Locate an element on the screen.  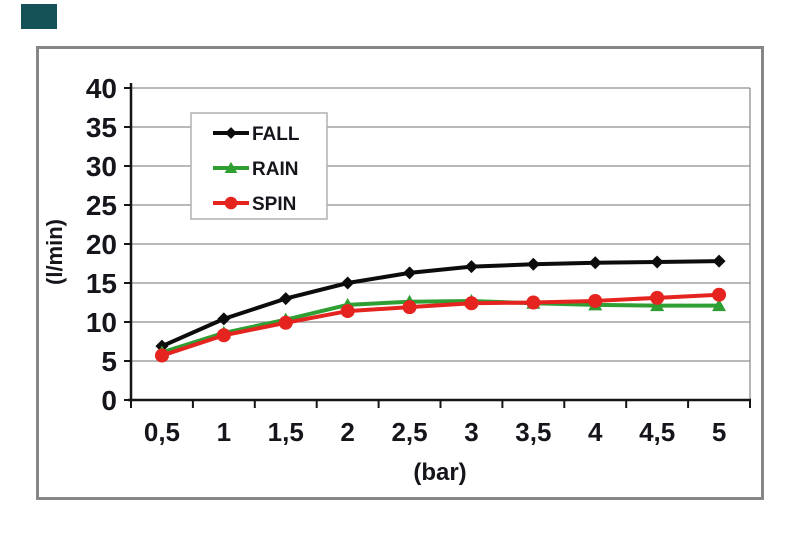
series-line-rain is located at coordinates (440, 326).